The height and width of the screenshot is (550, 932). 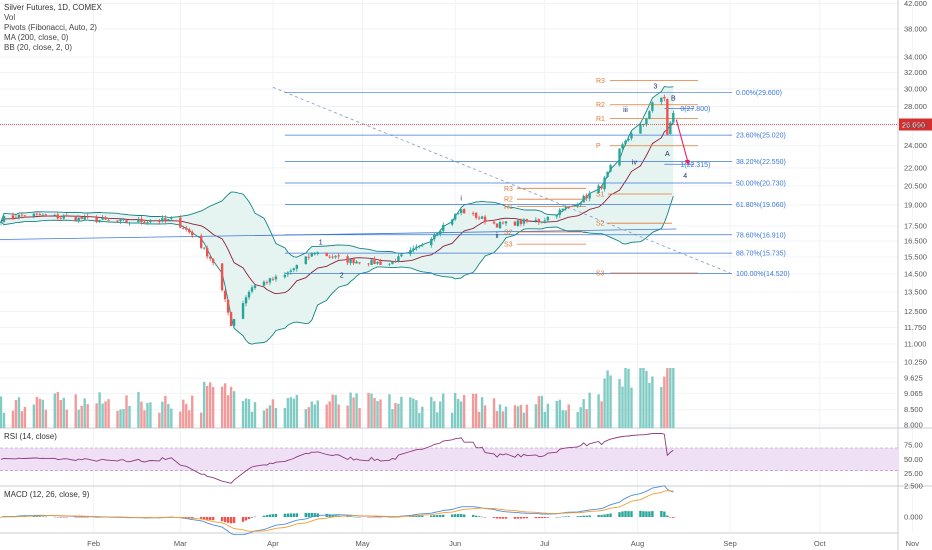 What do you see at coordinates (38, 47) in the screenshot?
I see `indicator-bb: BB (20, close, 2, 0)` at bounding box center [38, 47].